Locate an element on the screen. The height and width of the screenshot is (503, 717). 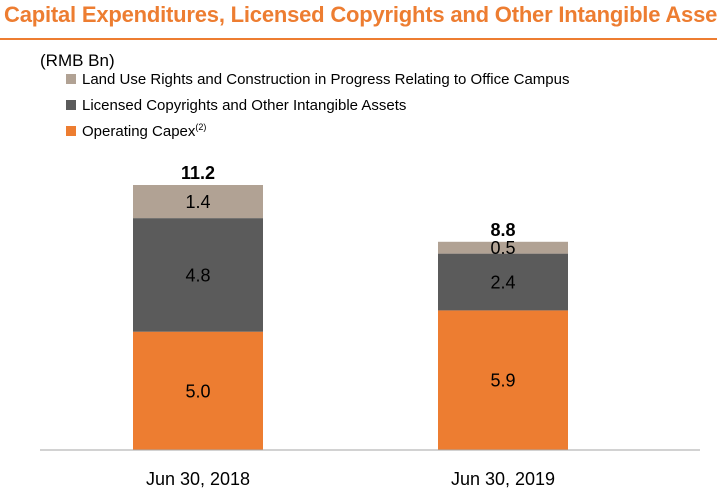
data-label-land-use-2: 0.5 is located at coordinates (502, 248).